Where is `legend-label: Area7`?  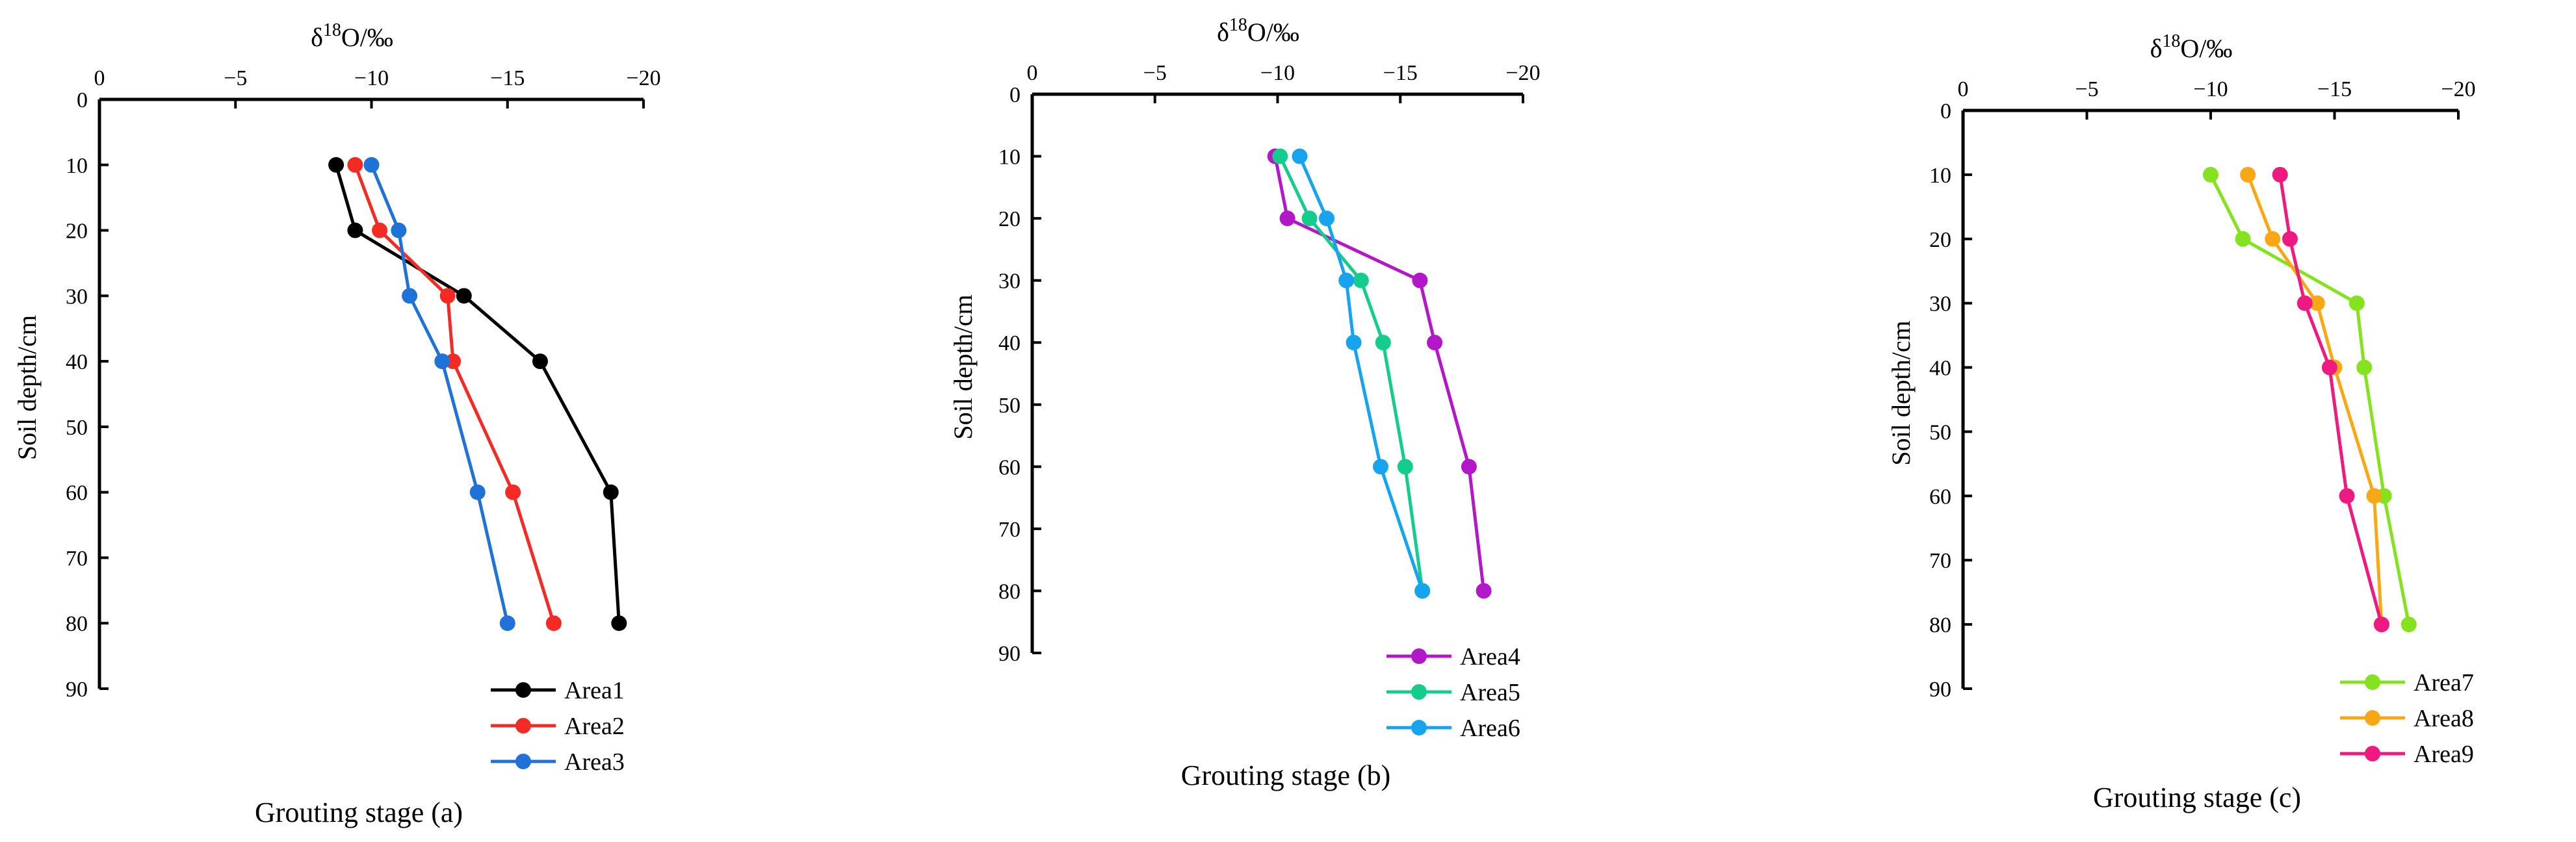
legend-label: Area7 is located at coordinates (2443, 682).